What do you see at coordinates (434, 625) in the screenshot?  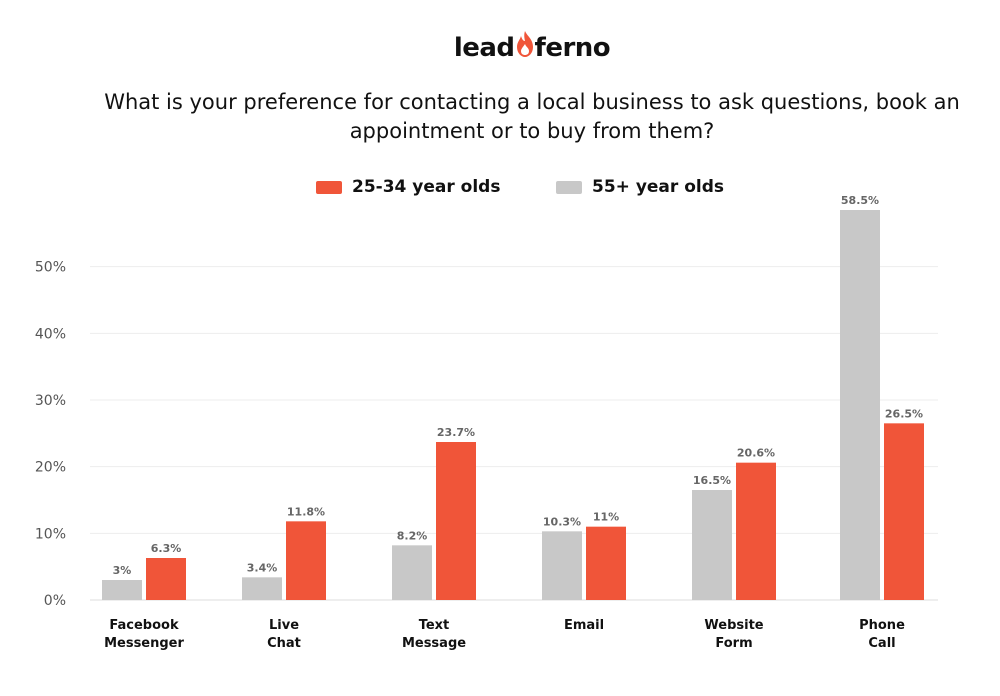 I see `x-tick-label: Text` at bounding box center [434, 625].